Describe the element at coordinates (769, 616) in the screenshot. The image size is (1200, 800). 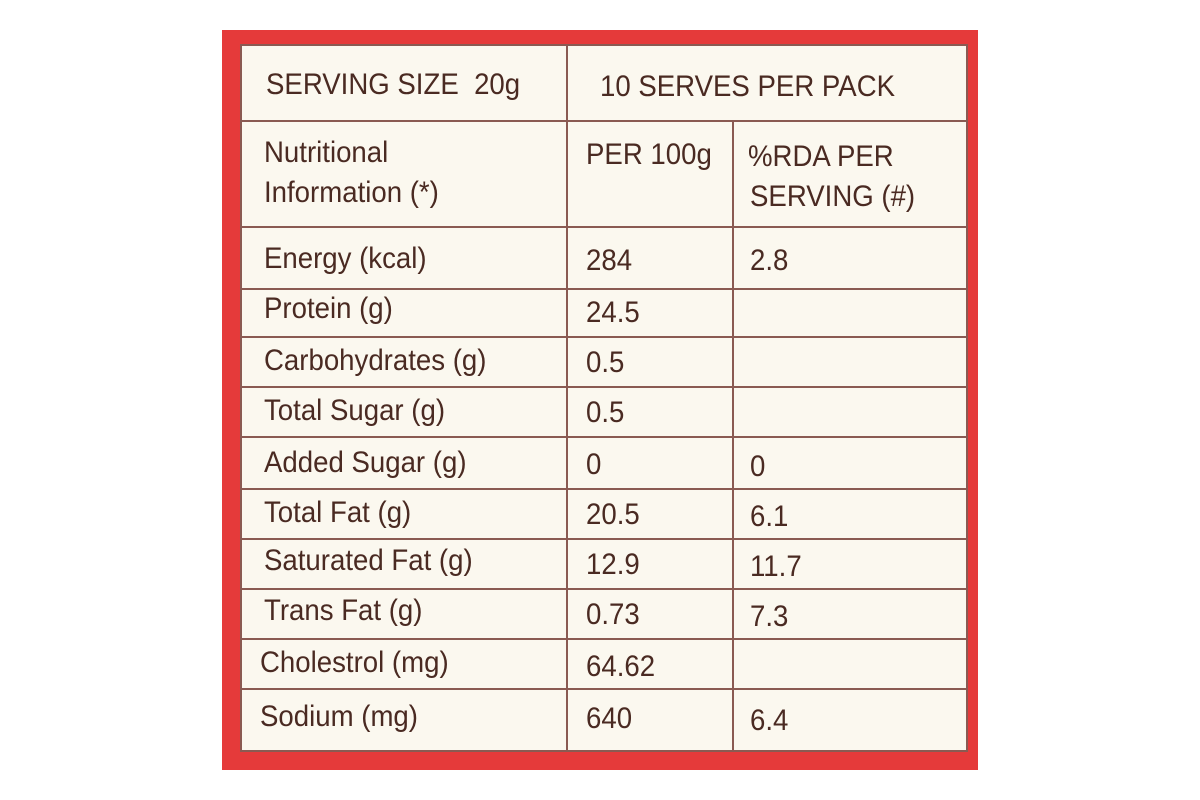
I see `row-rda: 7.3` at that location.